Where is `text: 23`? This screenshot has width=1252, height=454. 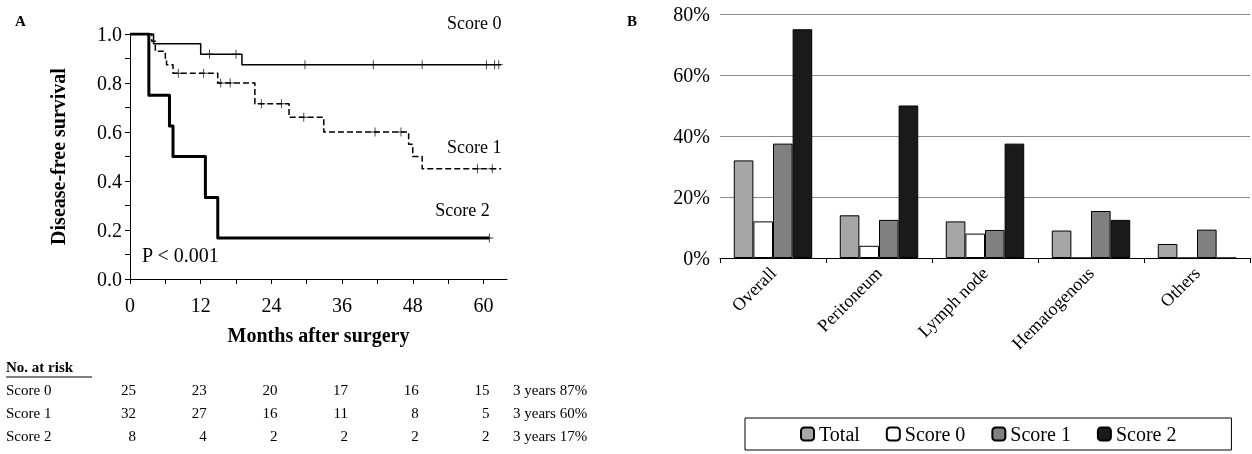
text: 23 is located at coordinates (199, 389).